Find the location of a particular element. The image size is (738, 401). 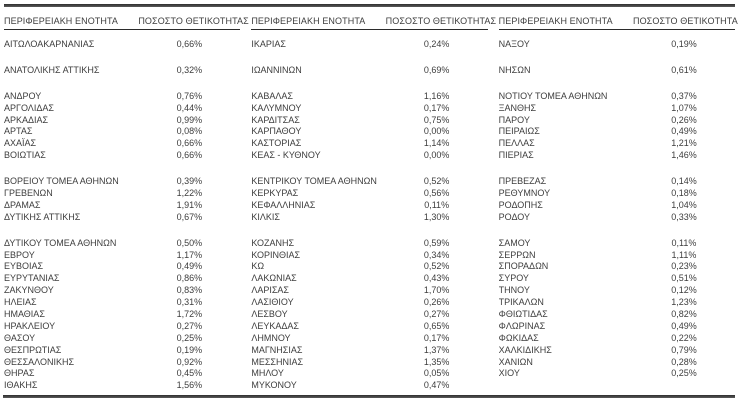

region-name: ΓΡΕΒΕΝΩΝ is located at coordinates (28, 192).